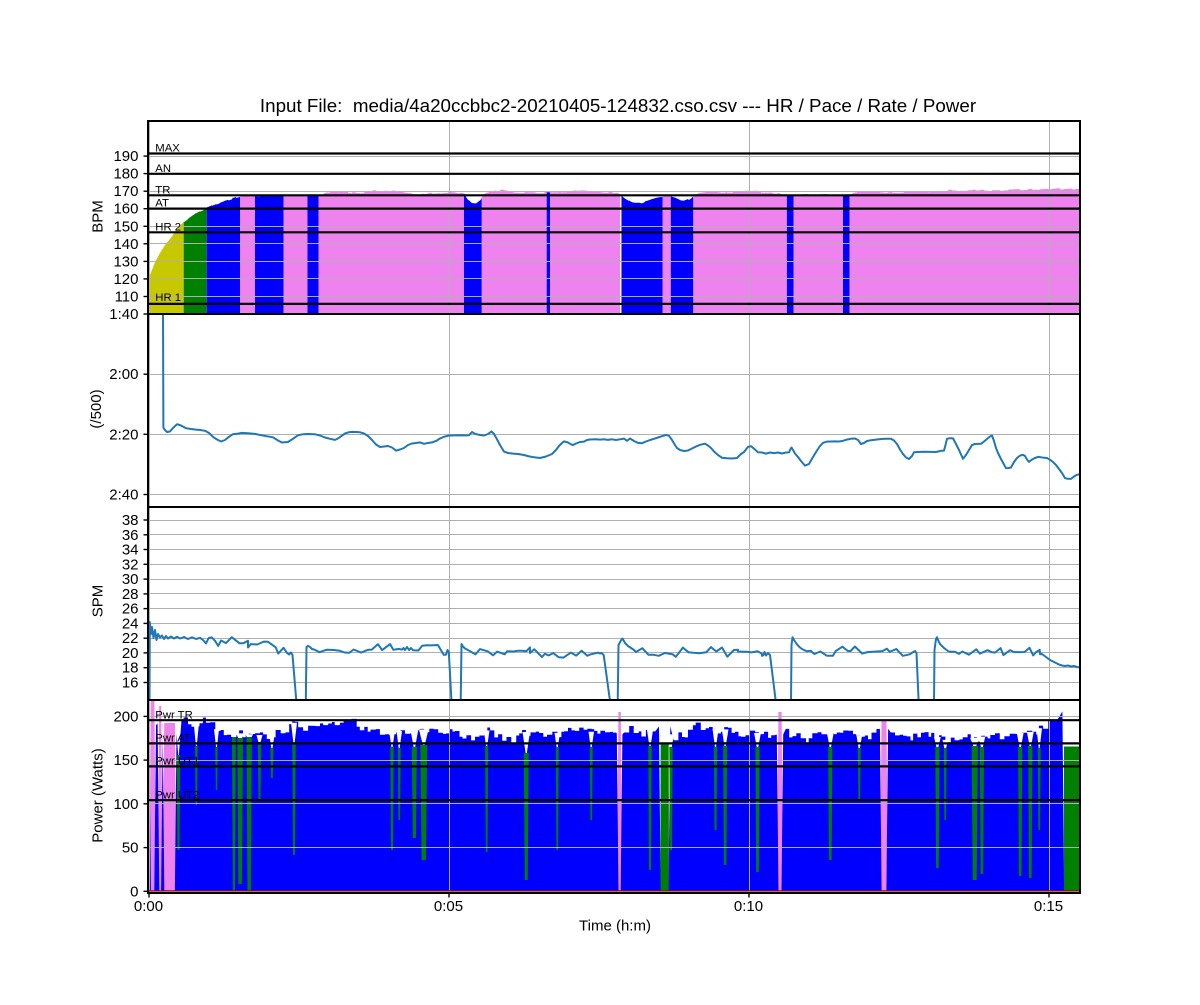 The width and height of the screenshot is (1200, 1005). Describe the element at coordinates (130, 535) in the screenshot. I see `svg-text: 36` at that location.